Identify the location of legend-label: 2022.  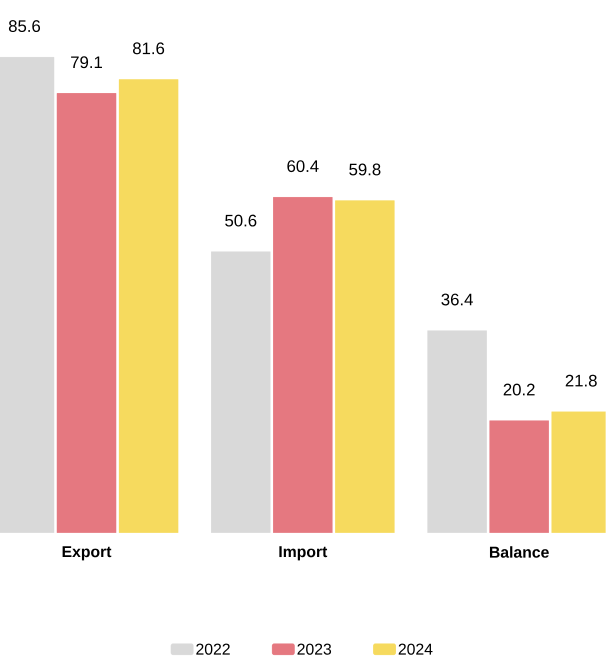
(213, 649).